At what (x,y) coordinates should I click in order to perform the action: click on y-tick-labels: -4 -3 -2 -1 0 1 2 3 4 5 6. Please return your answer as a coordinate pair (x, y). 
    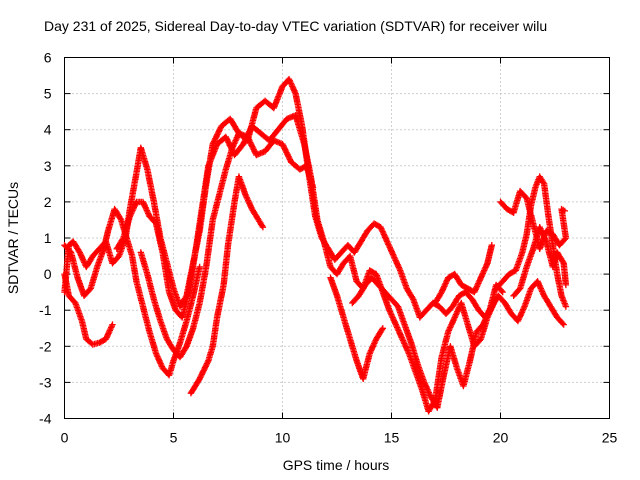
    Looking at the image, I should click on (45, 238).